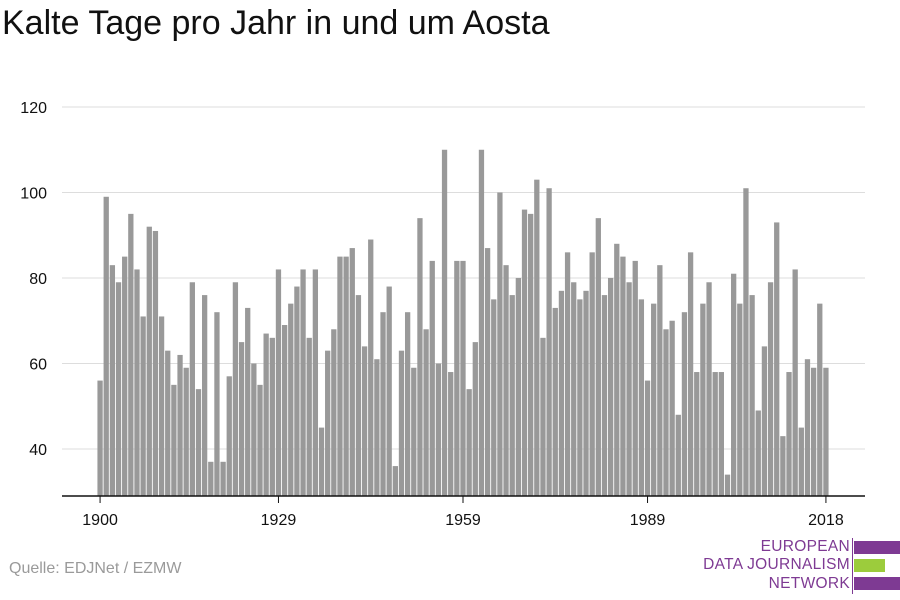 The height and width of the screenshot is (600, 900). I want to click on bar-2007, so click(758, 453).